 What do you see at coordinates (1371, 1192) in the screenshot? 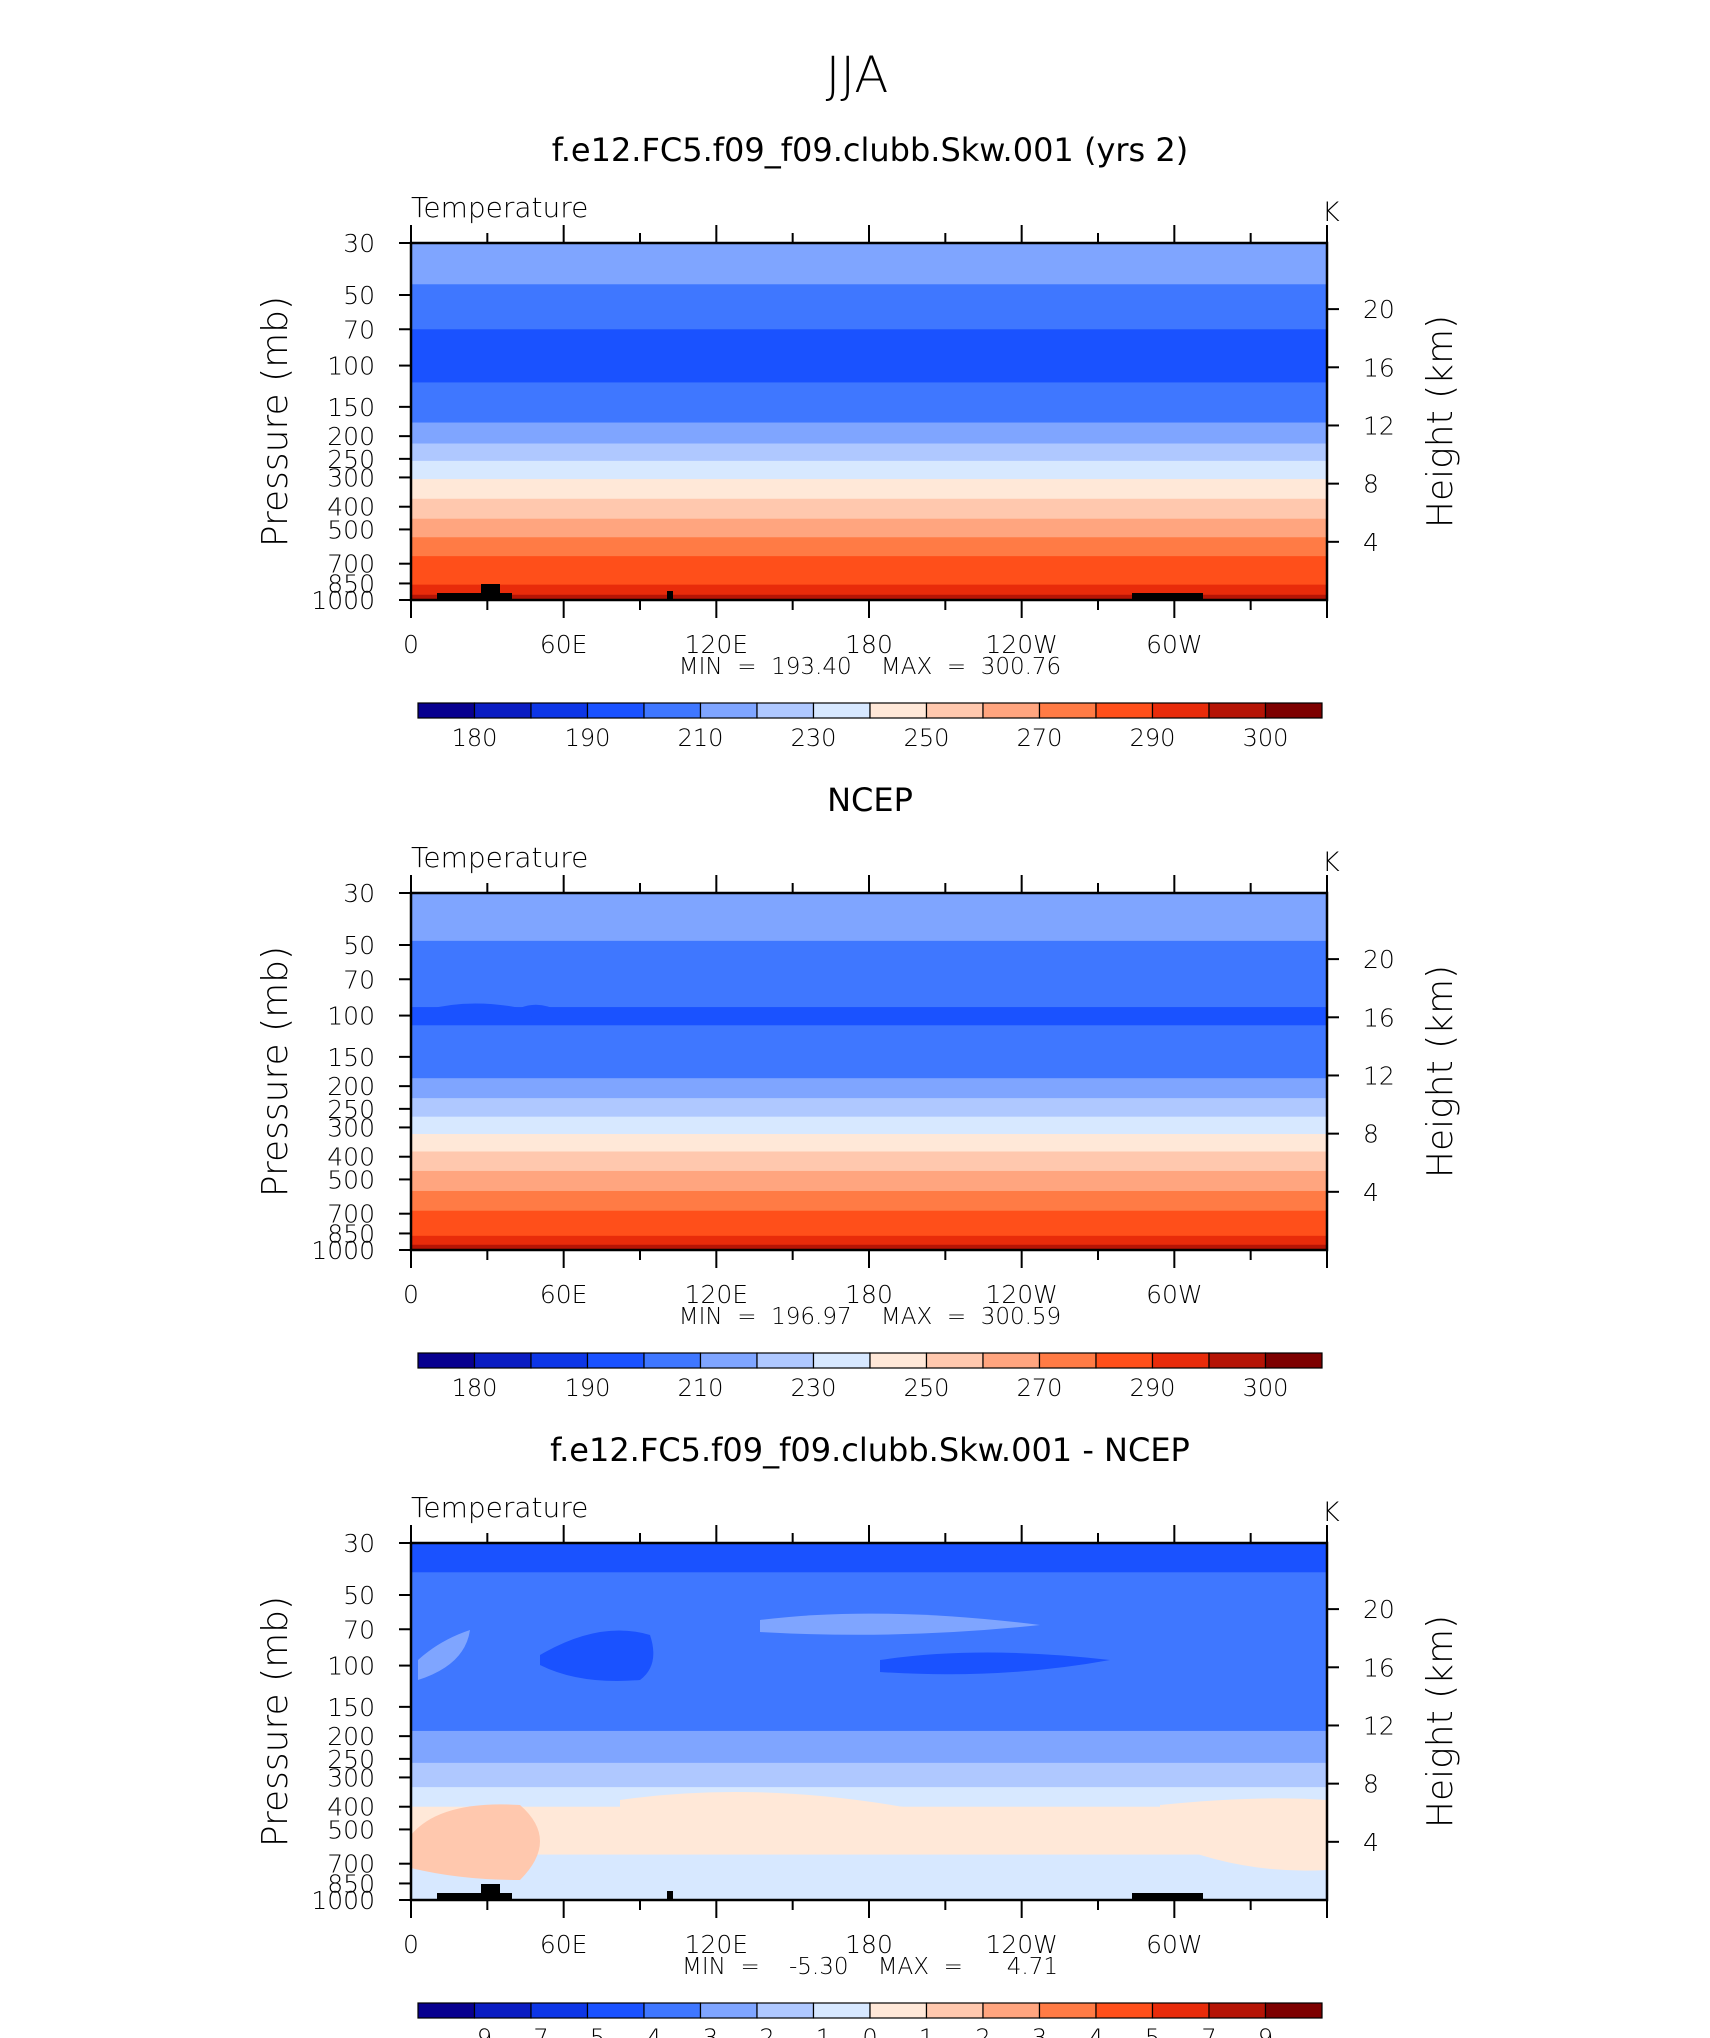
I see `height-tick-label: 4` at bounding box center [1371, 1192].